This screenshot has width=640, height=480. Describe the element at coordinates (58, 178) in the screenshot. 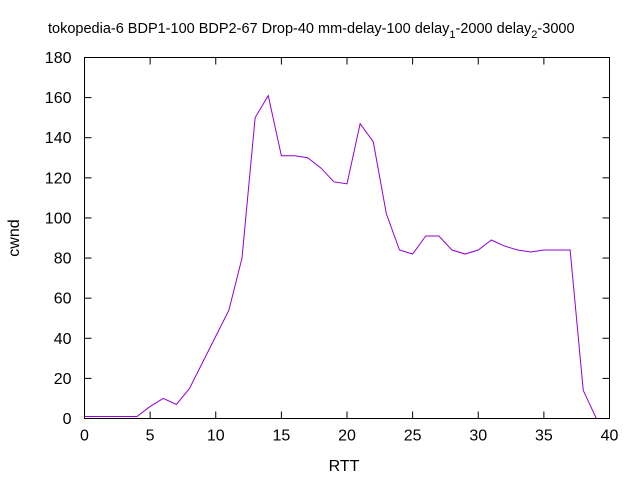

I see `y-tick-label: 120` at that location.